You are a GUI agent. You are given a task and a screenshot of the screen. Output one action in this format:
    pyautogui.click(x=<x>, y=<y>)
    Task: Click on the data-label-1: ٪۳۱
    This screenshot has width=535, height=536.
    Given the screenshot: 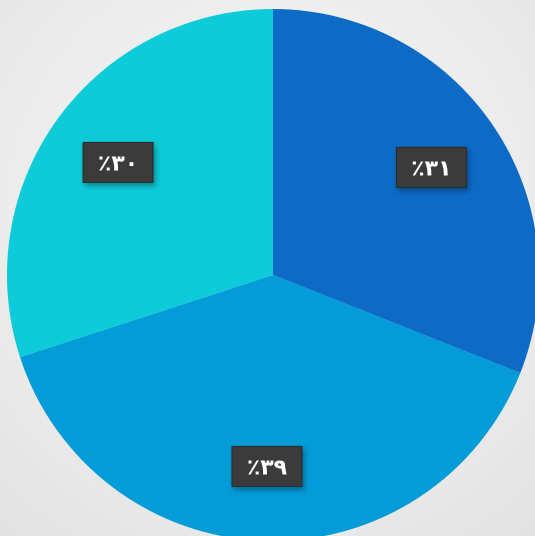 What is the action you would take?
    pyautogui.click(x=431, y=167)
    